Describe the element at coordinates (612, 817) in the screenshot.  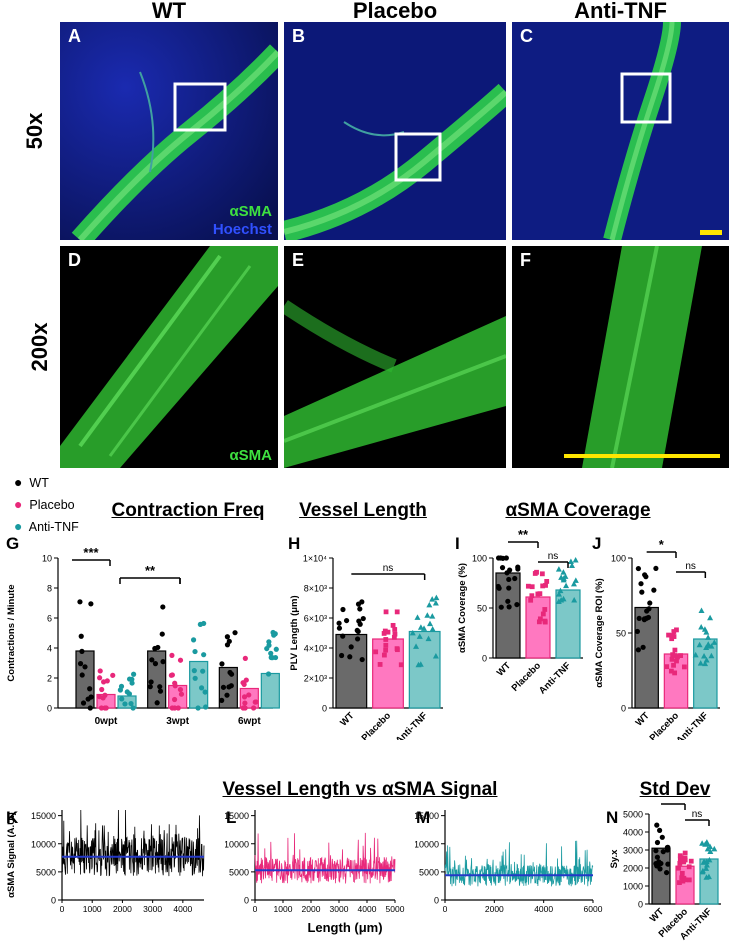
I see `panel-letter-n: N` at that location.